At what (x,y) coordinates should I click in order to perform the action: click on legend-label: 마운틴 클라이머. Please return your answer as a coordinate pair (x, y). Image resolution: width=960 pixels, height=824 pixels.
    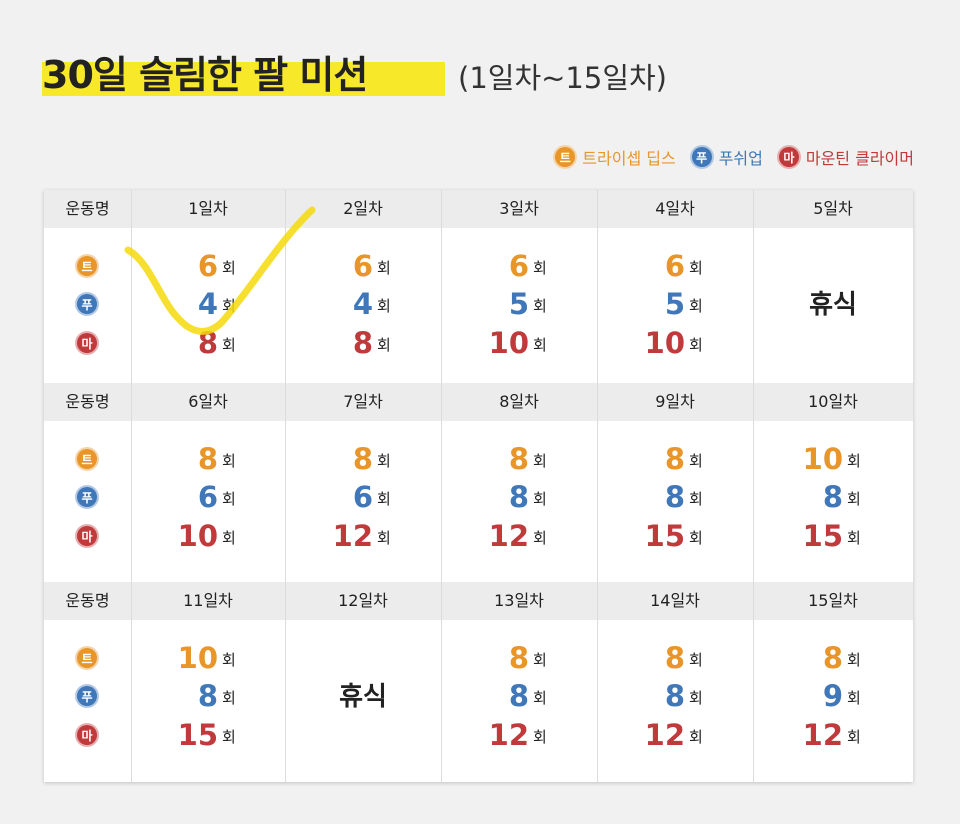
    Looking at the image, I should click on (859, 158).